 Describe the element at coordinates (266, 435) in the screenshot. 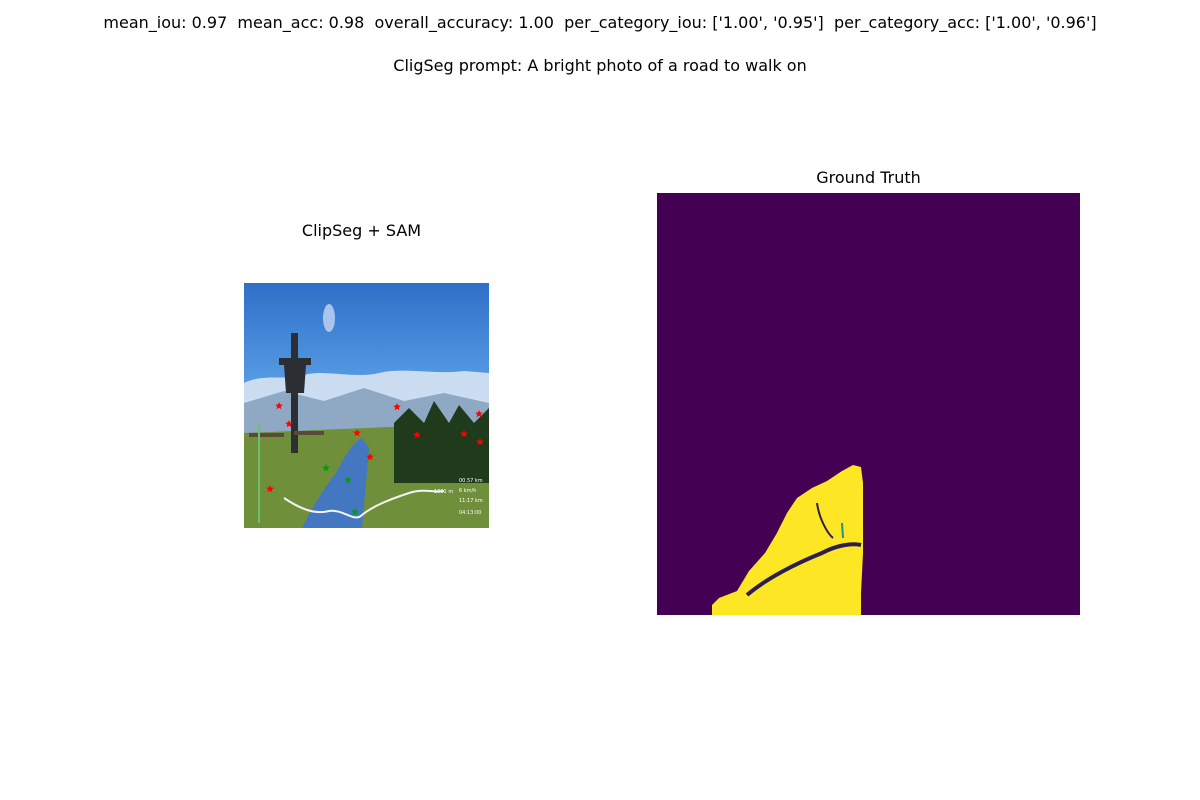

I see `bench` at that location.